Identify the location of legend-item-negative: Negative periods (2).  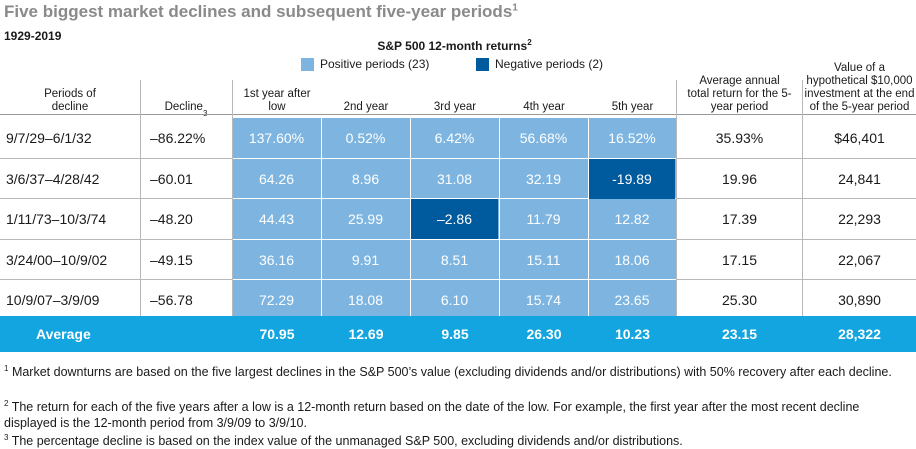
(539, 64).